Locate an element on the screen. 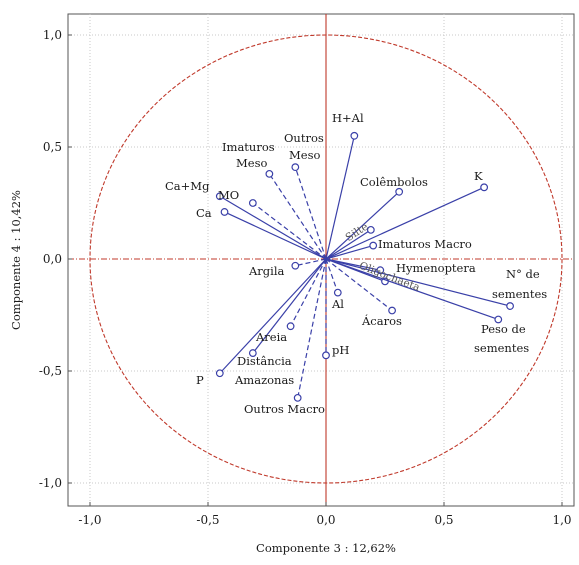 Image resolution: width=579 pixels, height=565 pixels. vector-imaturos-meso is located at coordinates (297, 216).